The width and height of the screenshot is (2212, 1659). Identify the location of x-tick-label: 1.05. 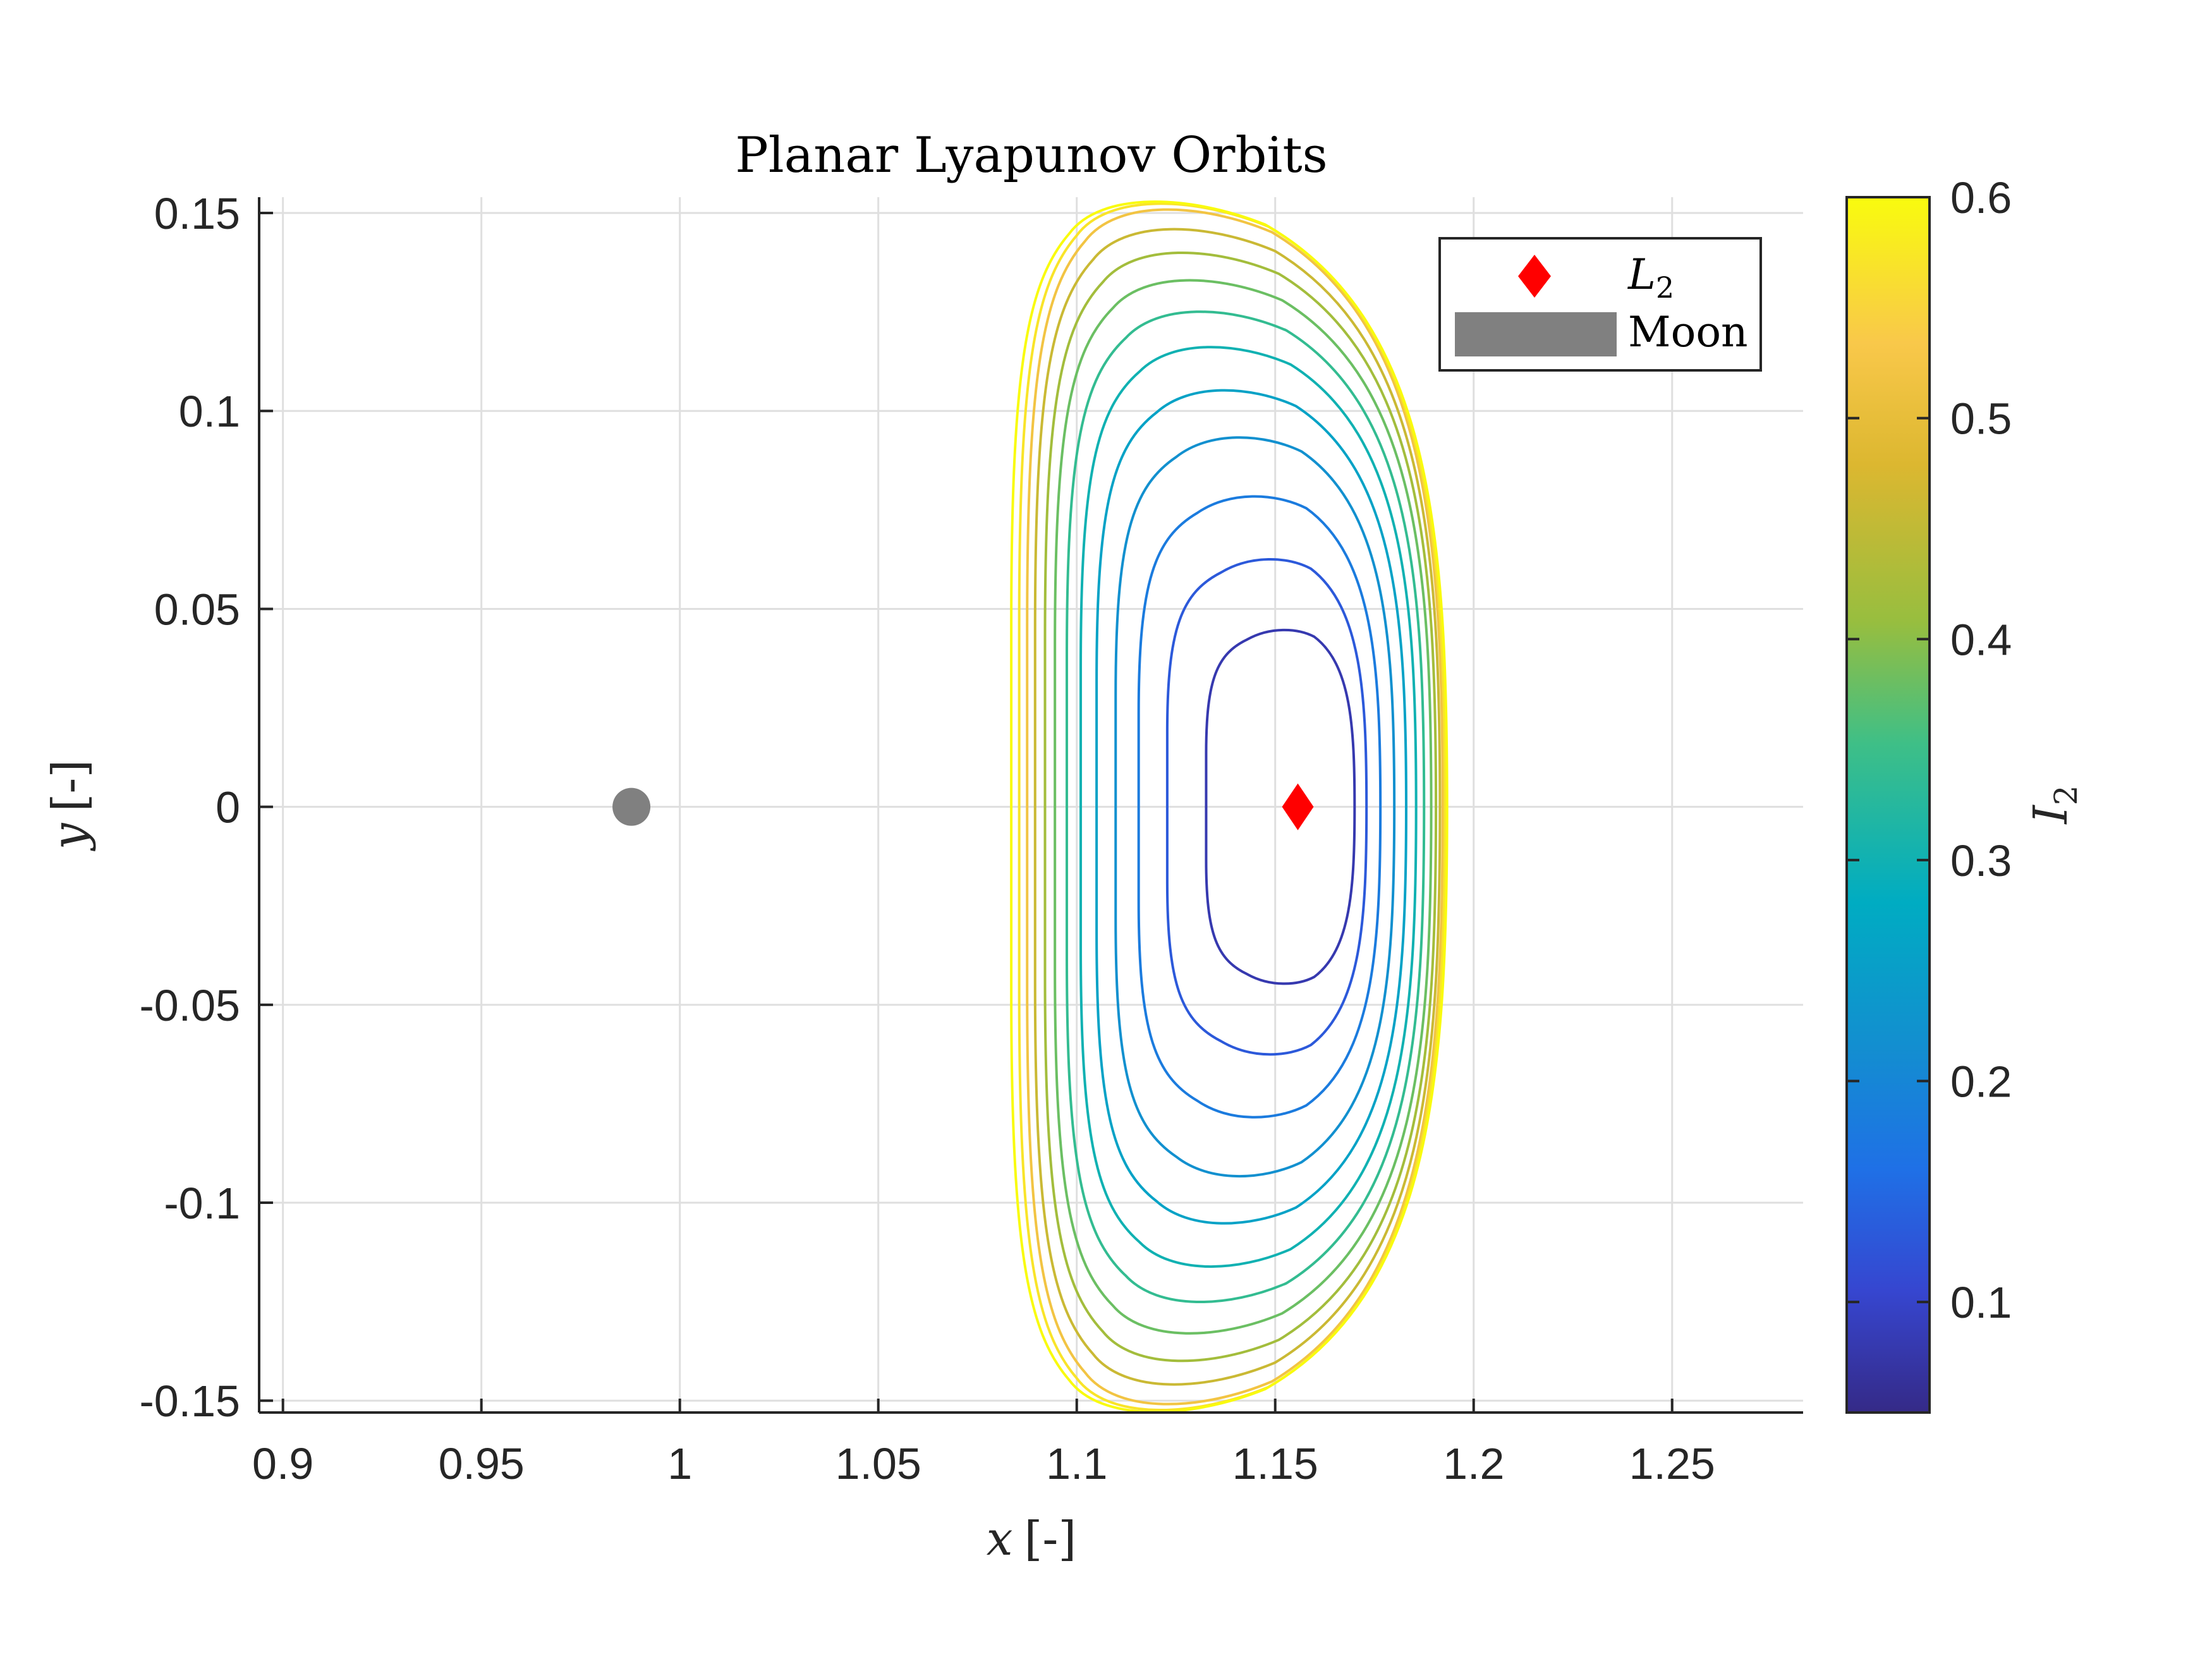
(878, 1463).